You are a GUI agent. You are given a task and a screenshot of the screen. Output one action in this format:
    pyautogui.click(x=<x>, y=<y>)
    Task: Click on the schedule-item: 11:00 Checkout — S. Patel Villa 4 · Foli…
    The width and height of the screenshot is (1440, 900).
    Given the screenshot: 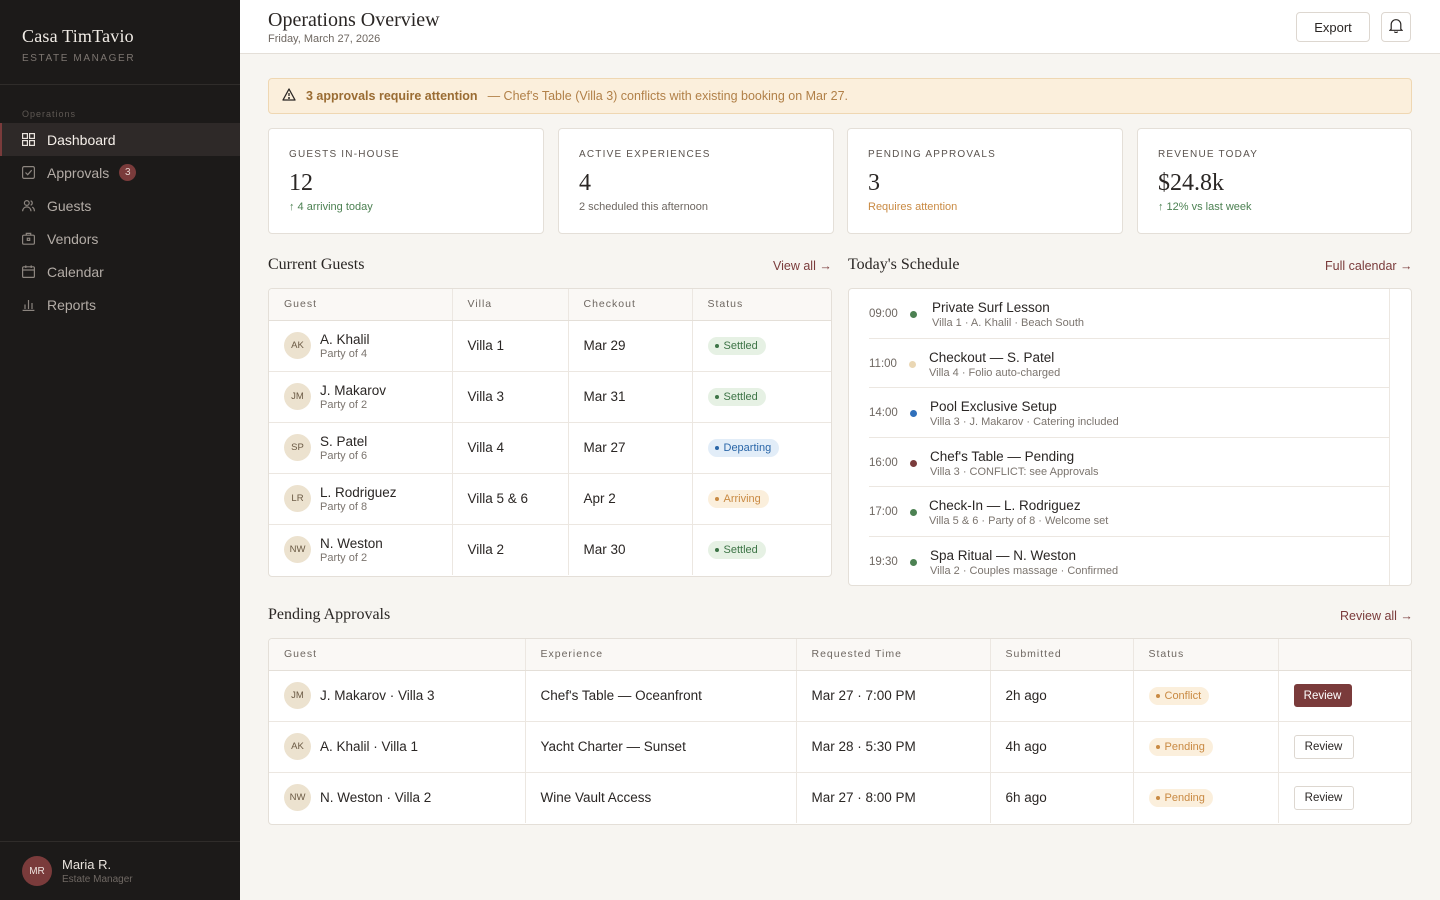 What is the action you would take?
    pyautogui.click(x=1129, y=363)
    